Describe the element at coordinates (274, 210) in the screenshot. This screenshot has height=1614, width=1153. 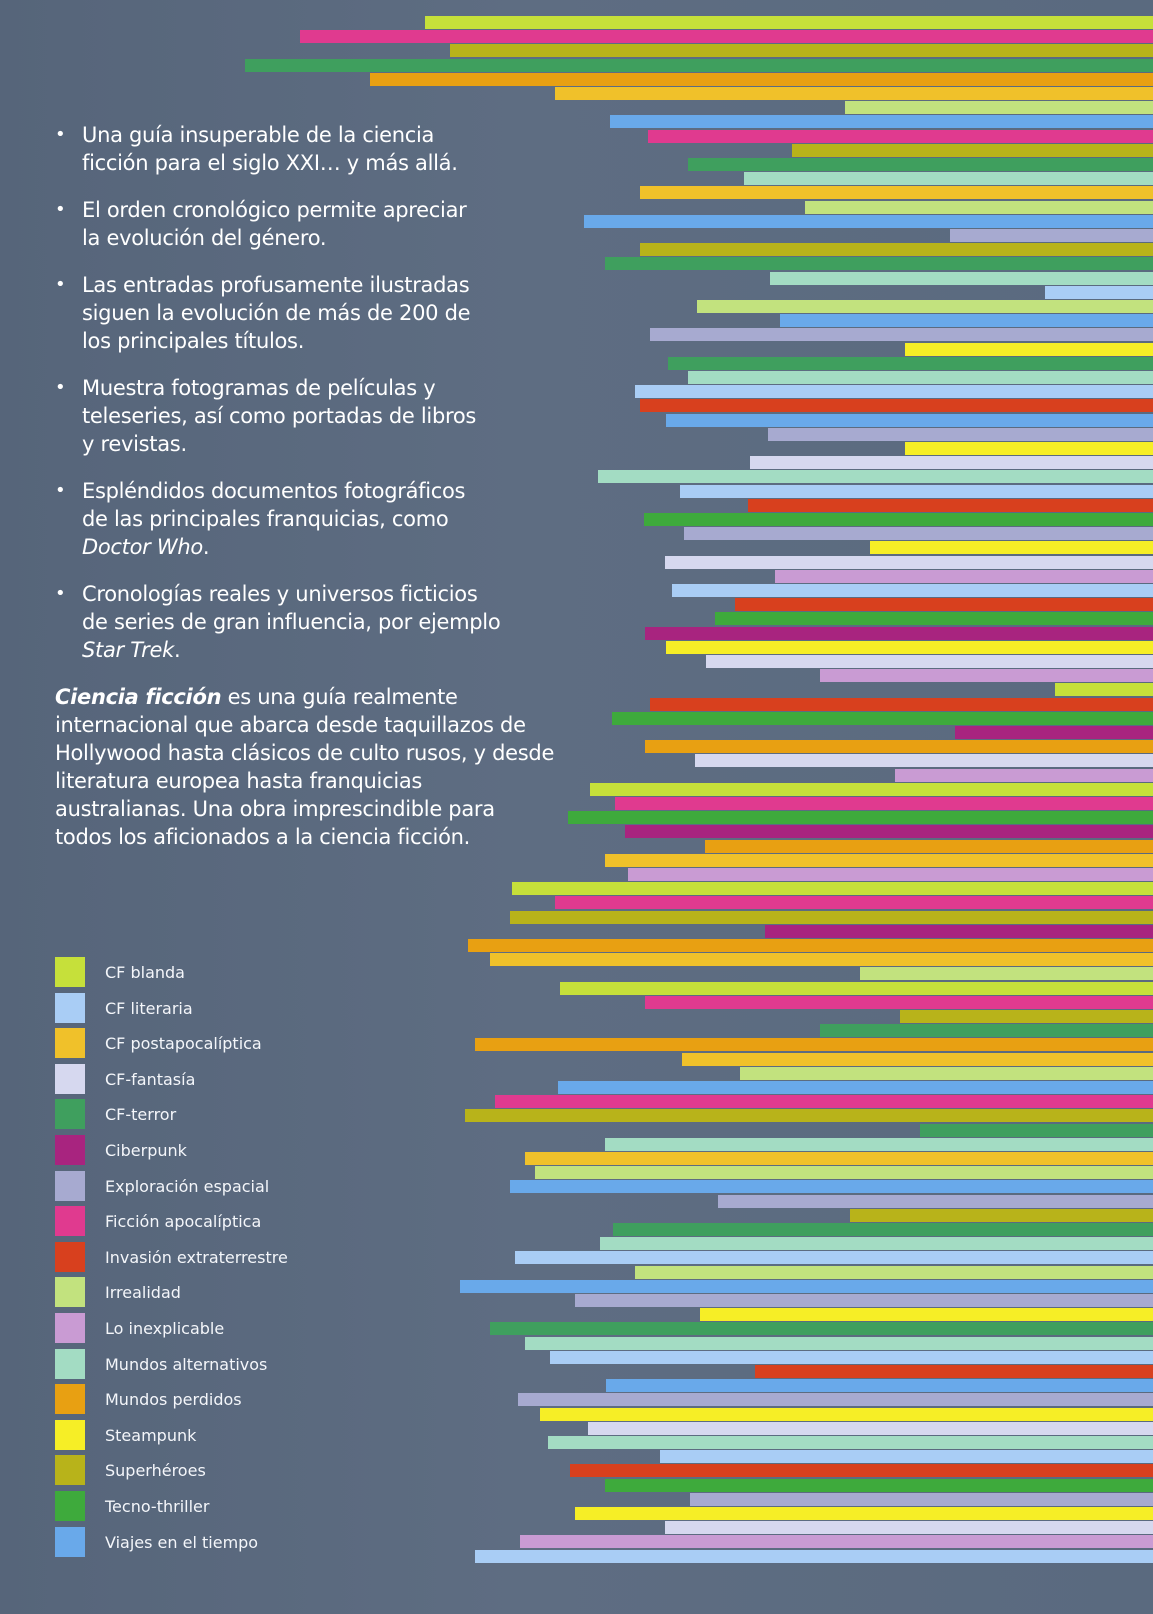
I see `feature-text: El orden cronológico permite apreciar` at that location.